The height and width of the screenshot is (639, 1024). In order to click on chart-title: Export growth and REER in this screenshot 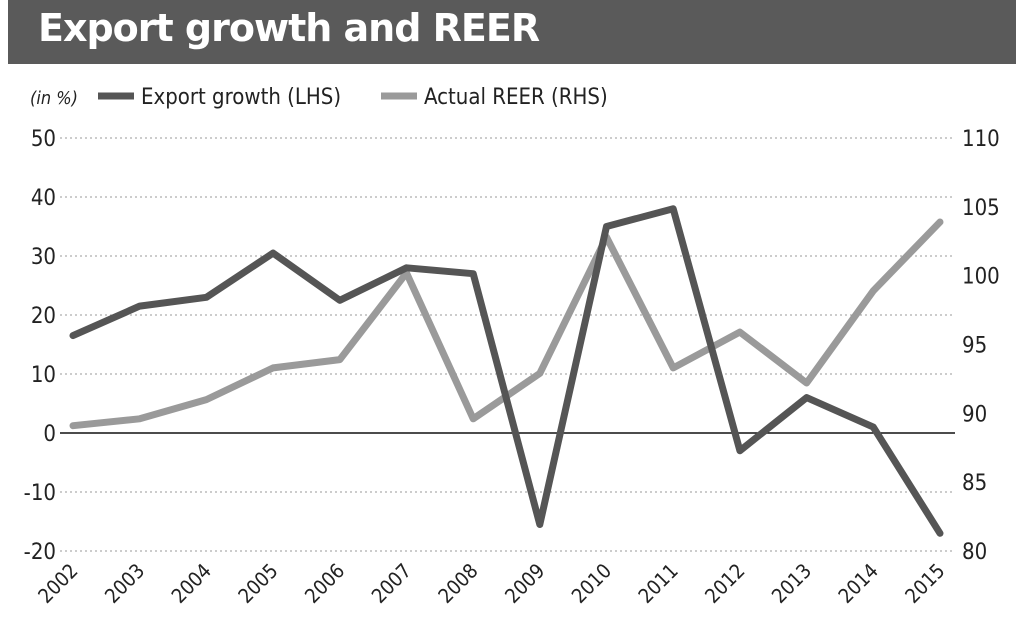, I will do `click(289, 28)`.